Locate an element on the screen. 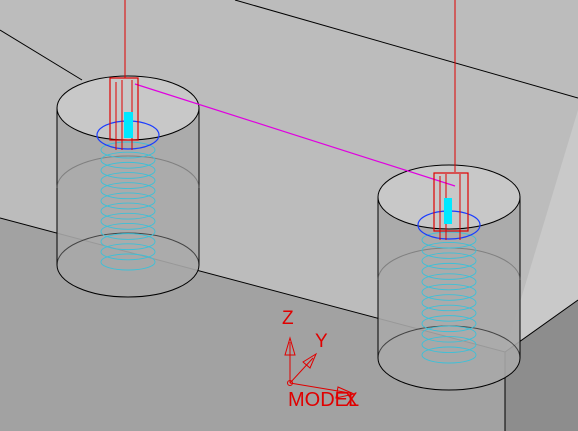 The height and width of the screenshot is (431, 578). axis-z-label: Z is located at coordinates (288, 318).